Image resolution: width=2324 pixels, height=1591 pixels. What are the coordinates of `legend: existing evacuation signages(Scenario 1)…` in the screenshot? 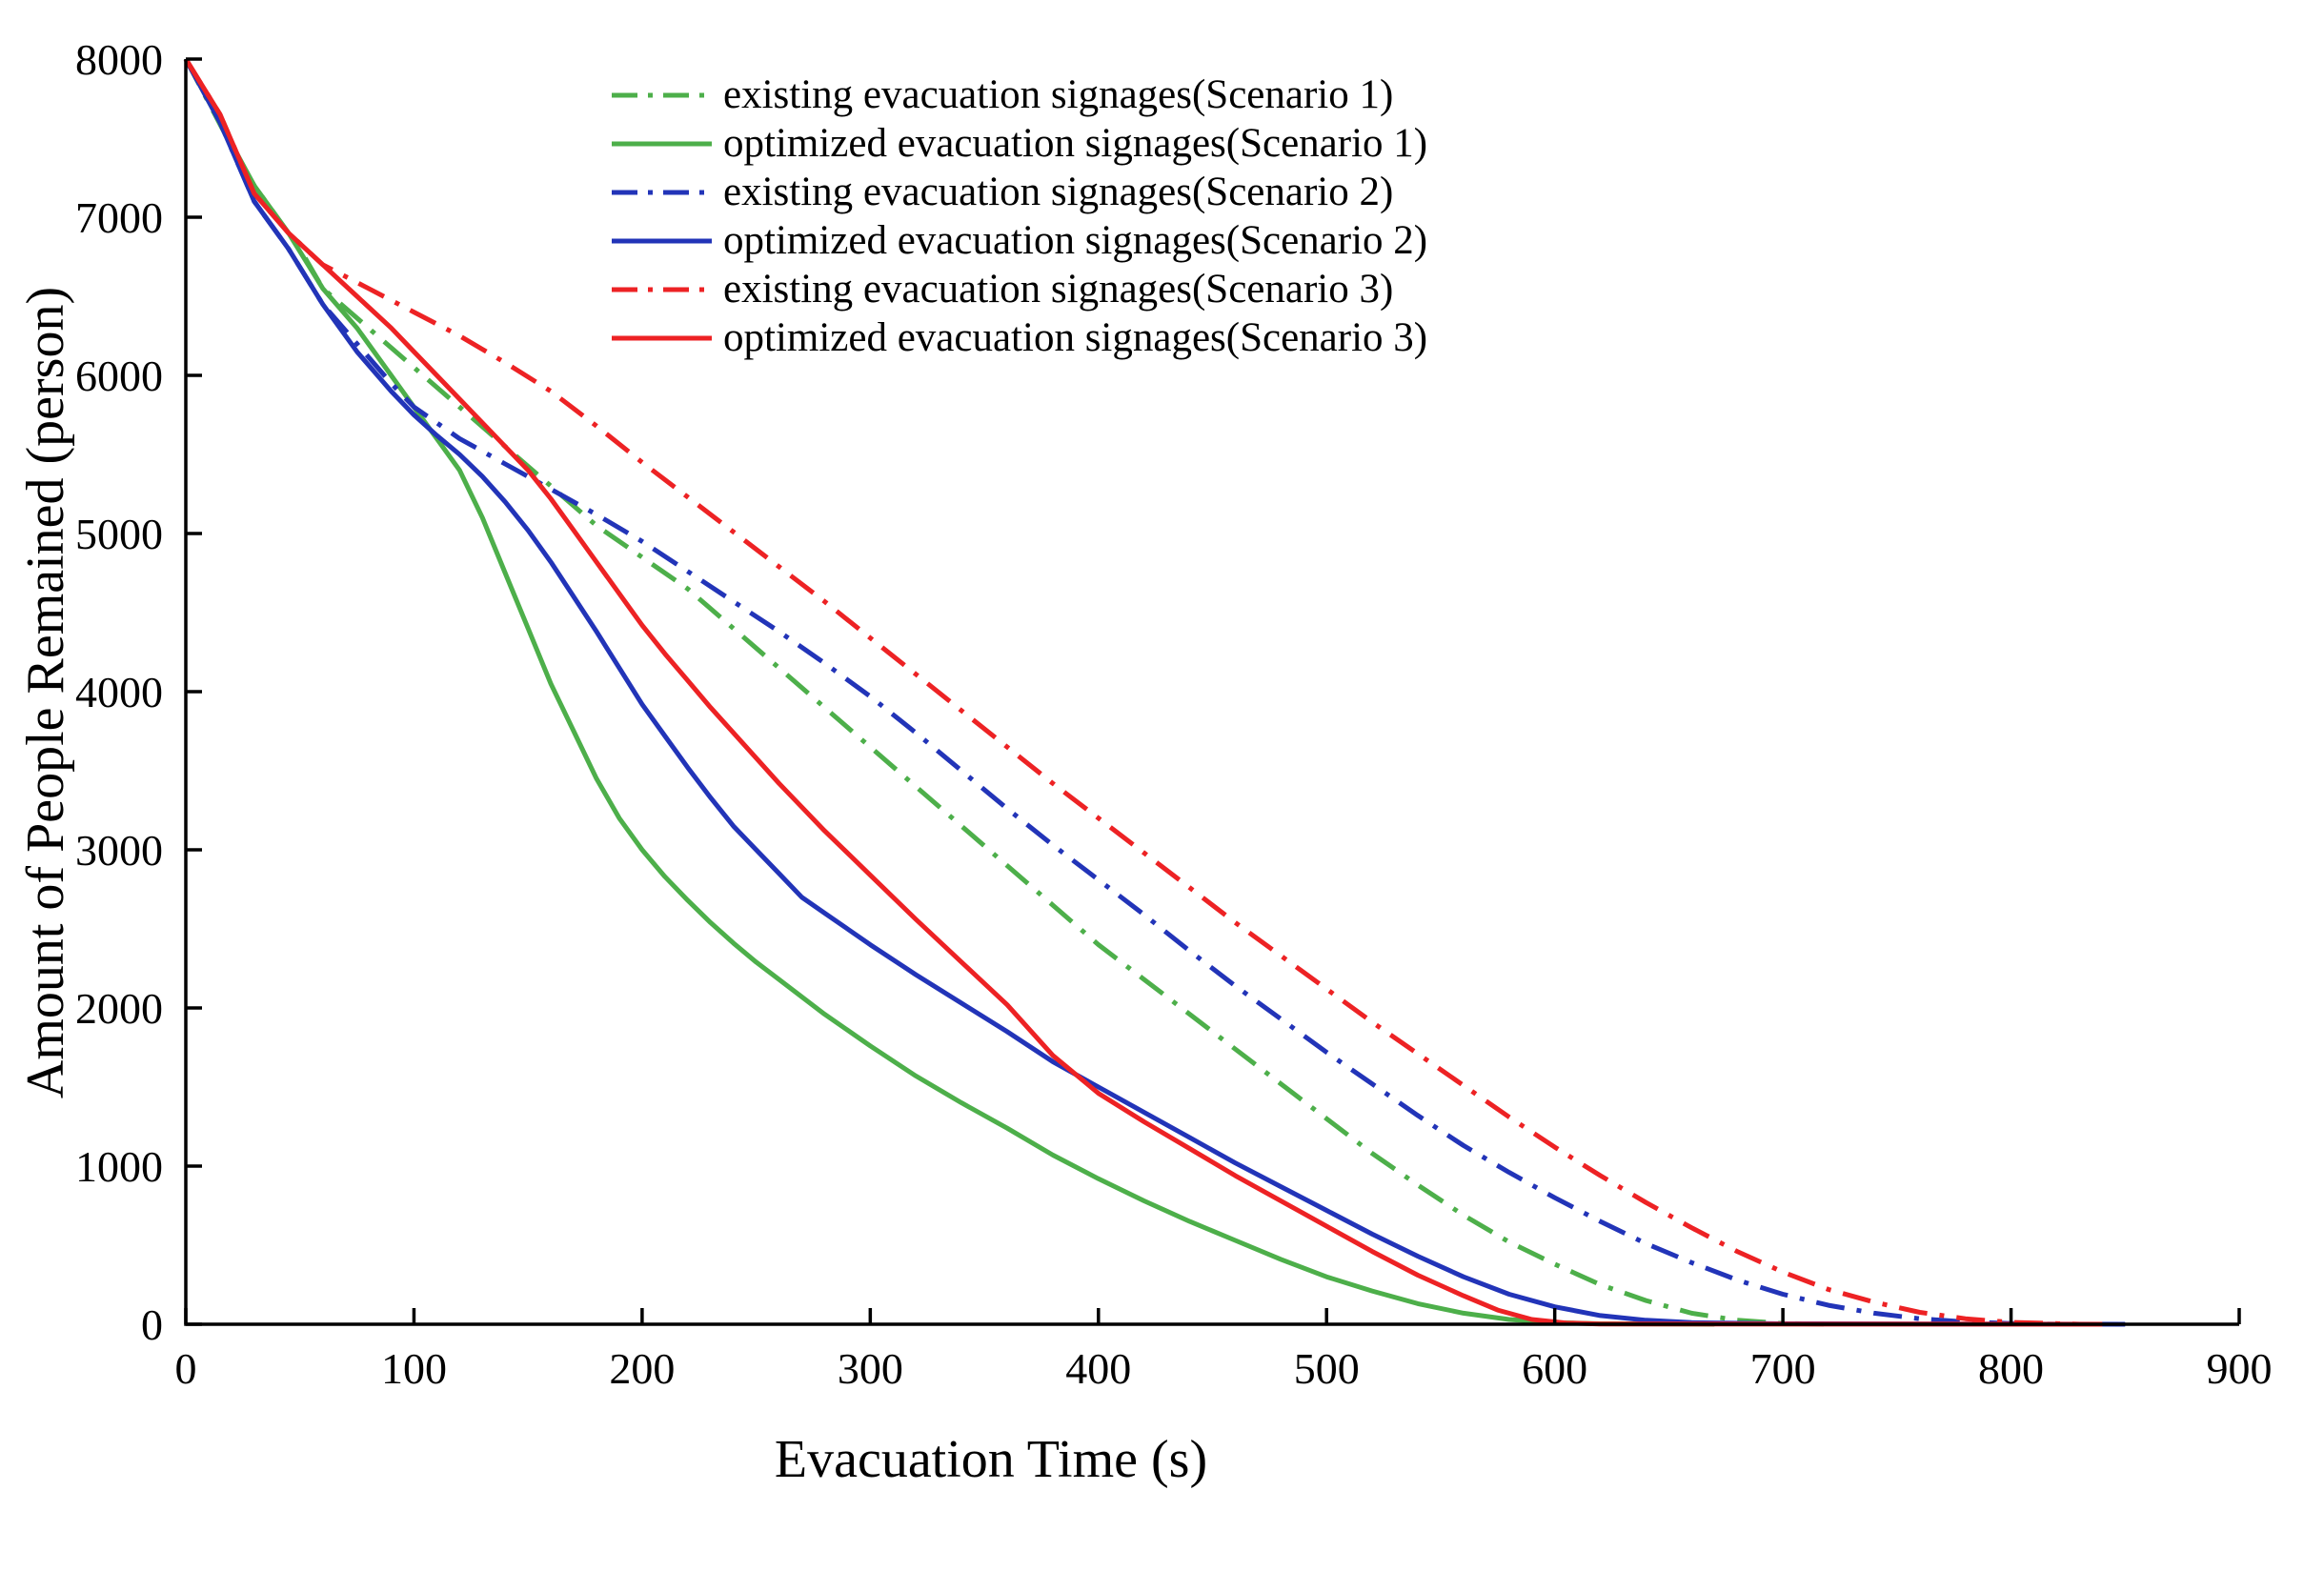 It's located at (1019, 216).